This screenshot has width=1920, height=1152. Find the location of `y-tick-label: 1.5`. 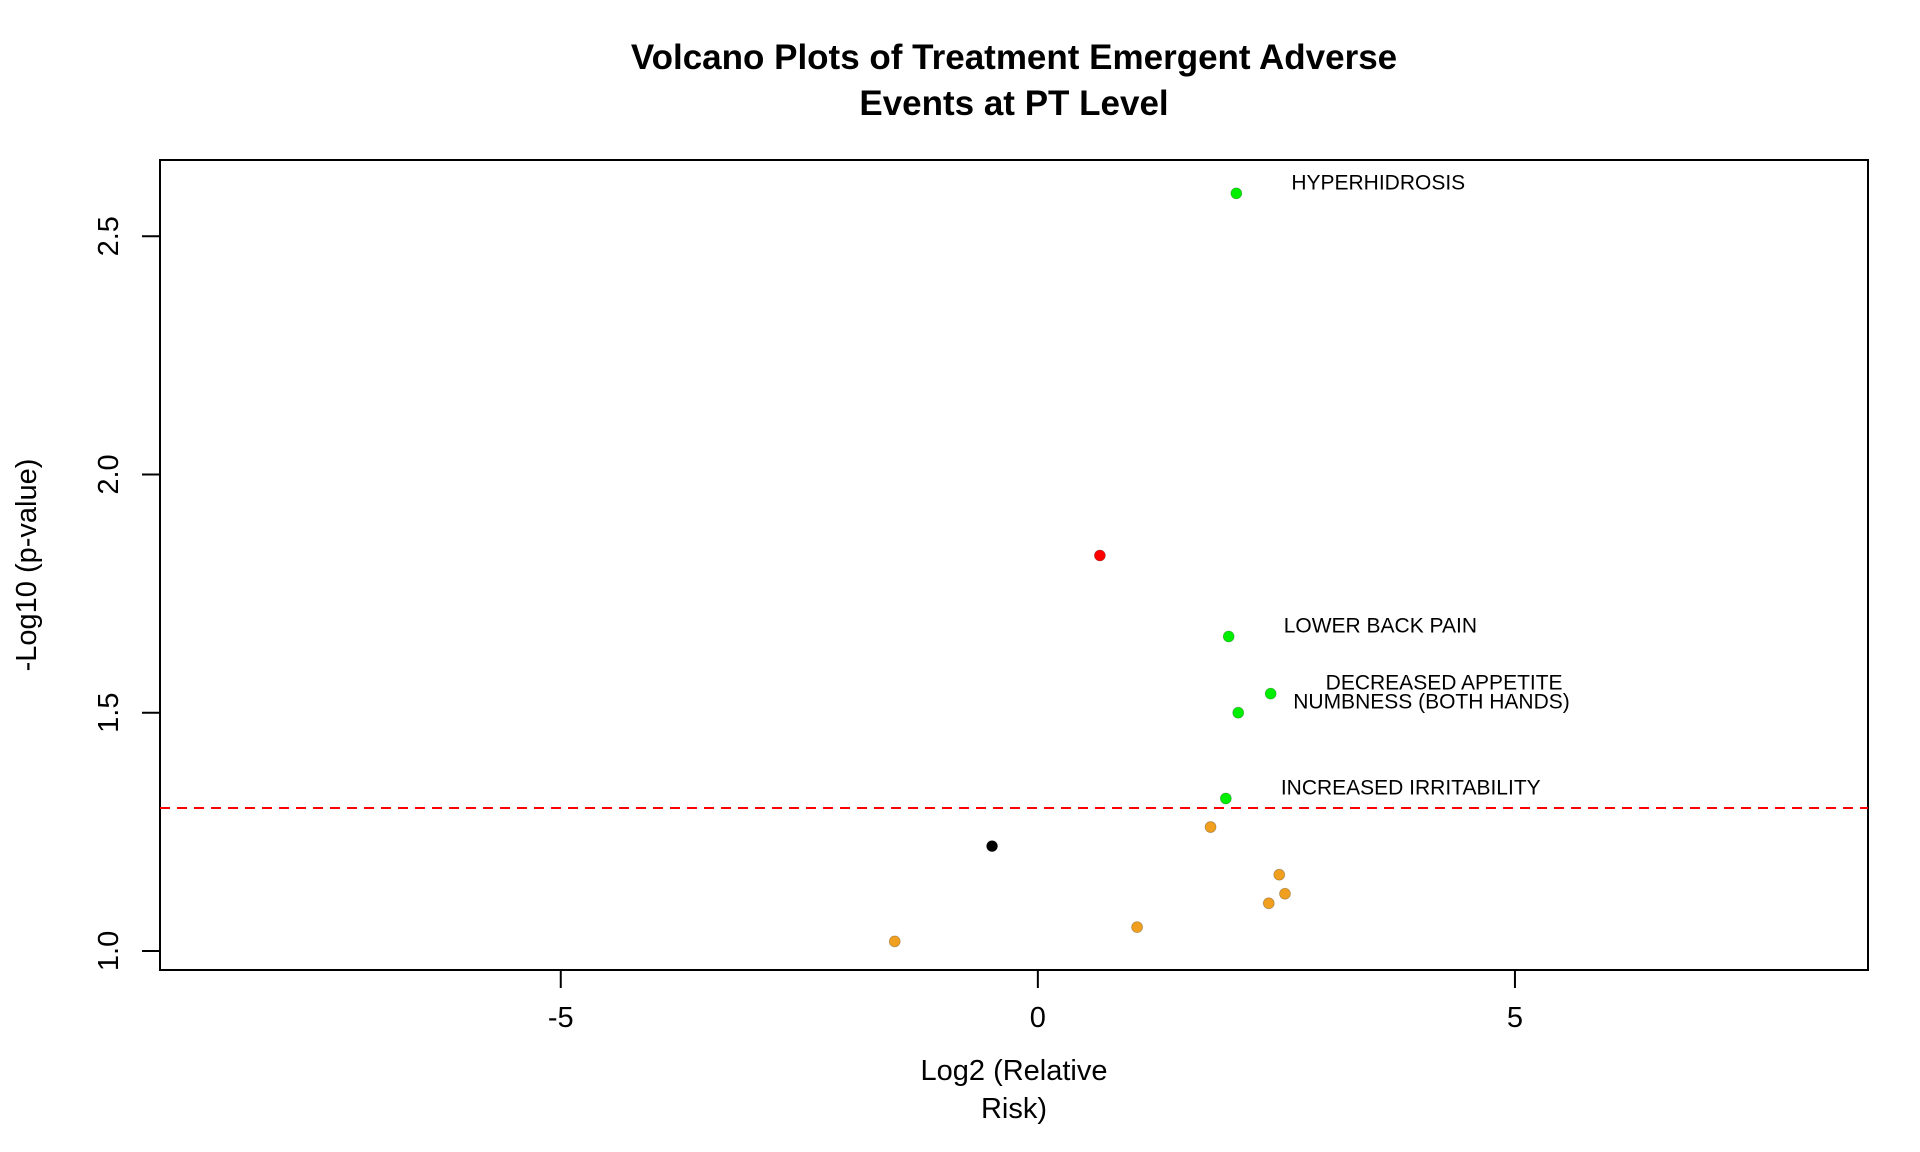

y-tick-label: 1.5 is located at coordinates (109, 713).